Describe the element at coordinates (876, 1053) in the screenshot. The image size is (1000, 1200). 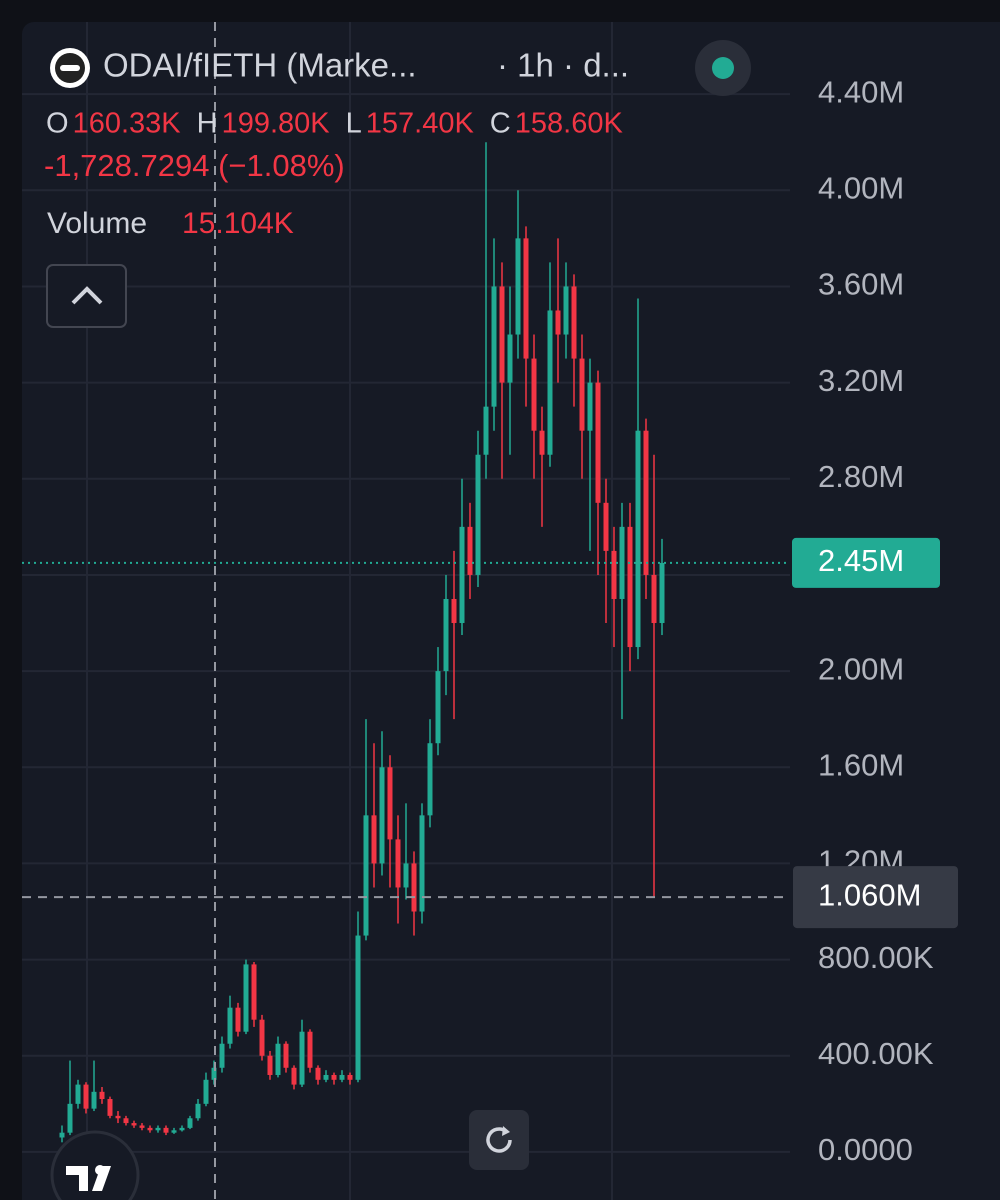
I see `y-tick-label: 400.00K` at that location.